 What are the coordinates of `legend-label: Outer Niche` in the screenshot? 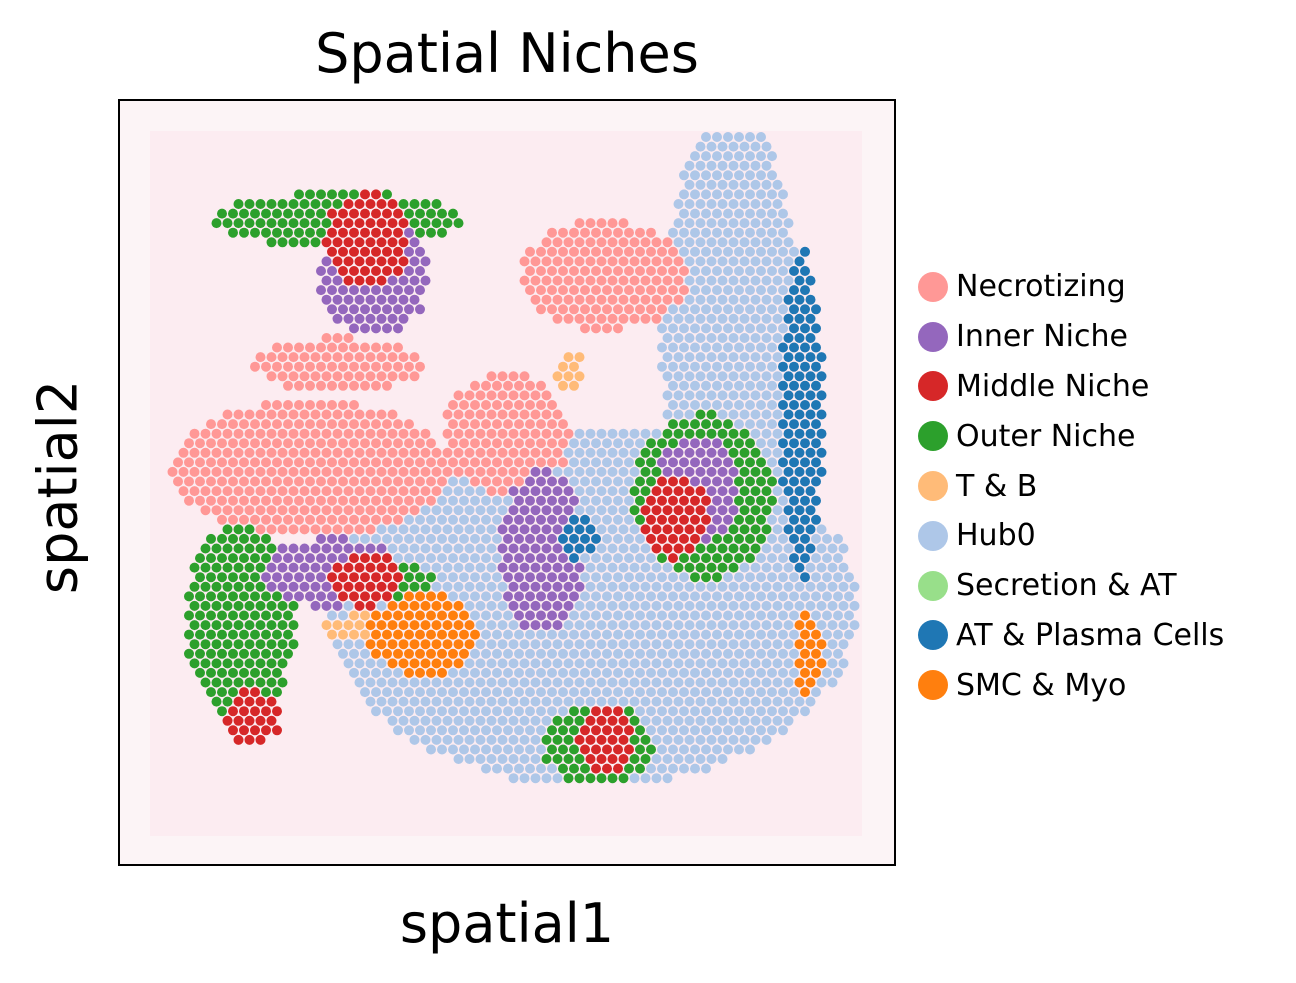 It's located at (1046, 436).